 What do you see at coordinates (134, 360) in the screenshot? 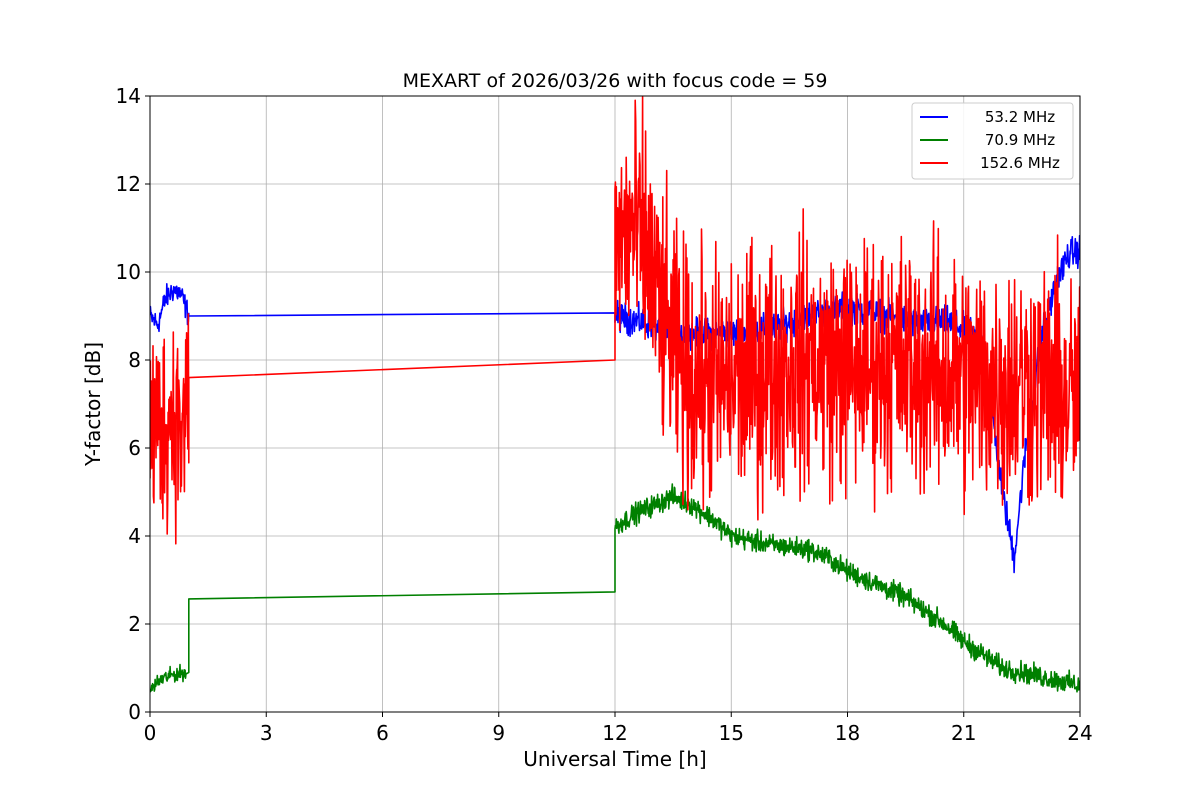
I see `y-tick-label: 8` at bounding box center [134, 360].